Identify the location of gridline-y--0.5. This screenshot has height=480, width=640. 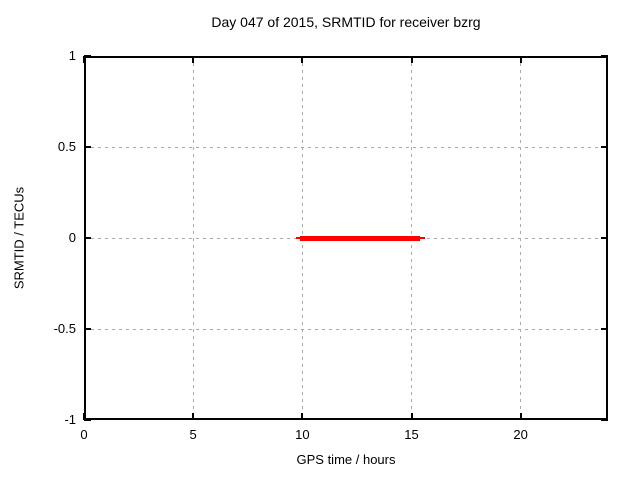
(346, 329).